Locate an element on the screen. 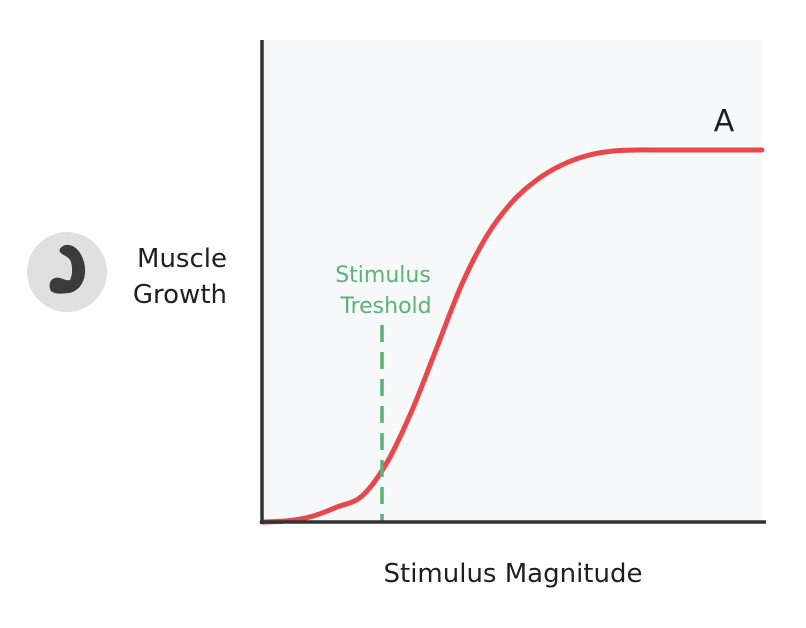  threshold-label: Stimulus is located at coordinates (383, 275).